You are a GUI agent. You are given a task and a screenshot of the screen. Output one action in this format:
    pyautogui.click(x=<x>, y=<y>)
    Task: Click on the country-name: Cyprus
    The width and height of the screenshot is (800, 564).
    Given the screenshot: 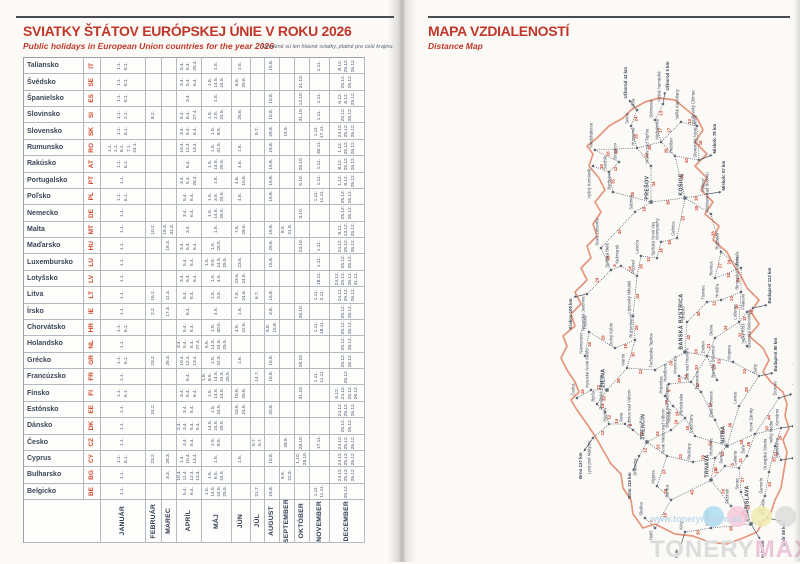 What is the action you would take?
    pyautogui.click(x=54, y=459)
    